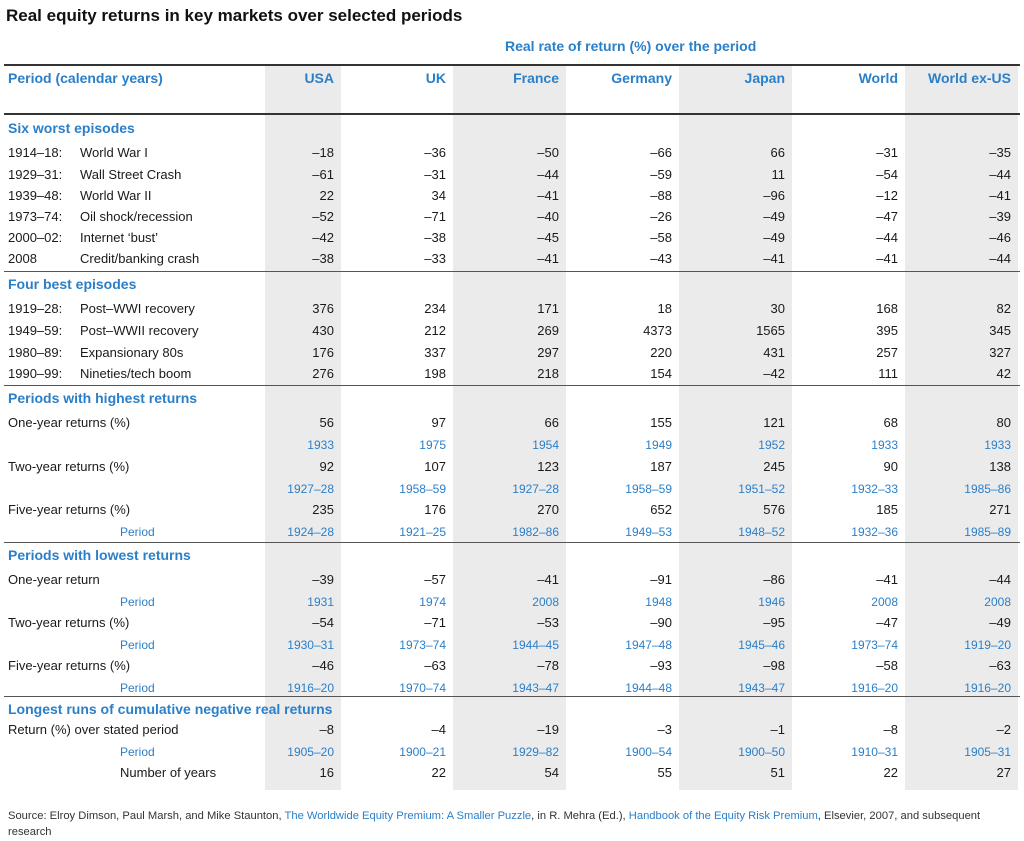  I want to click on row-description: Nineties/tech boom, so click(136, 373).